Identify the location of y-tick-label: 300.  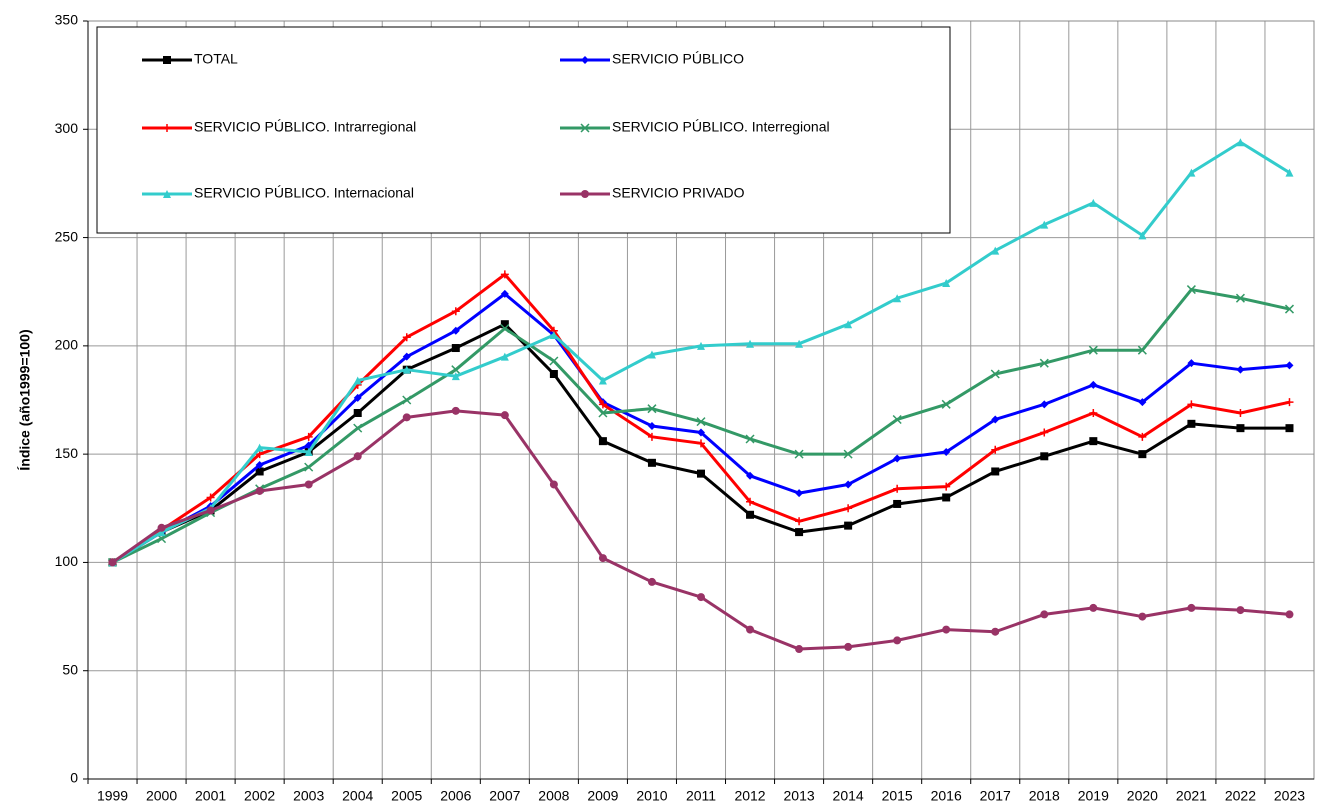
(67, 128).